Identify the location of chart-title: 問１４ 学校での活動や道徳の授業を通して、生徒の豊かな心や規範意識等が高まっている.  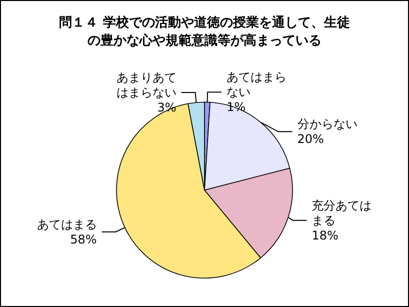
(204, 31).